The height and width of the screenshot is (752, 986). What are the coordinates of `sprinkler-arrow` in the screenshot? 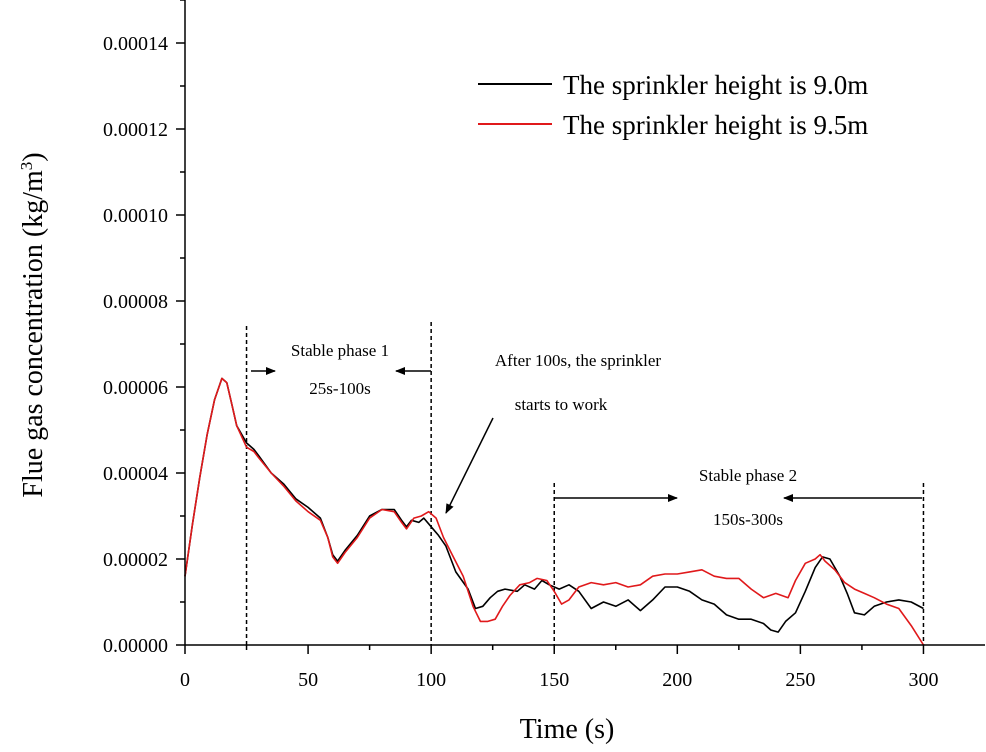 It's located at (469, 465).